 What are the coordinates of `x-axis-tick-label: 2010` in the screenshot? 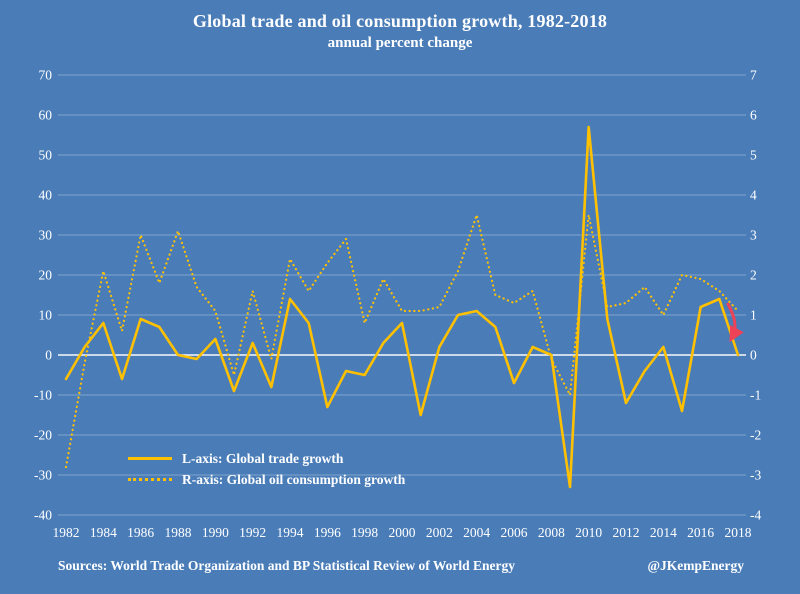 It's located at (588, 532).